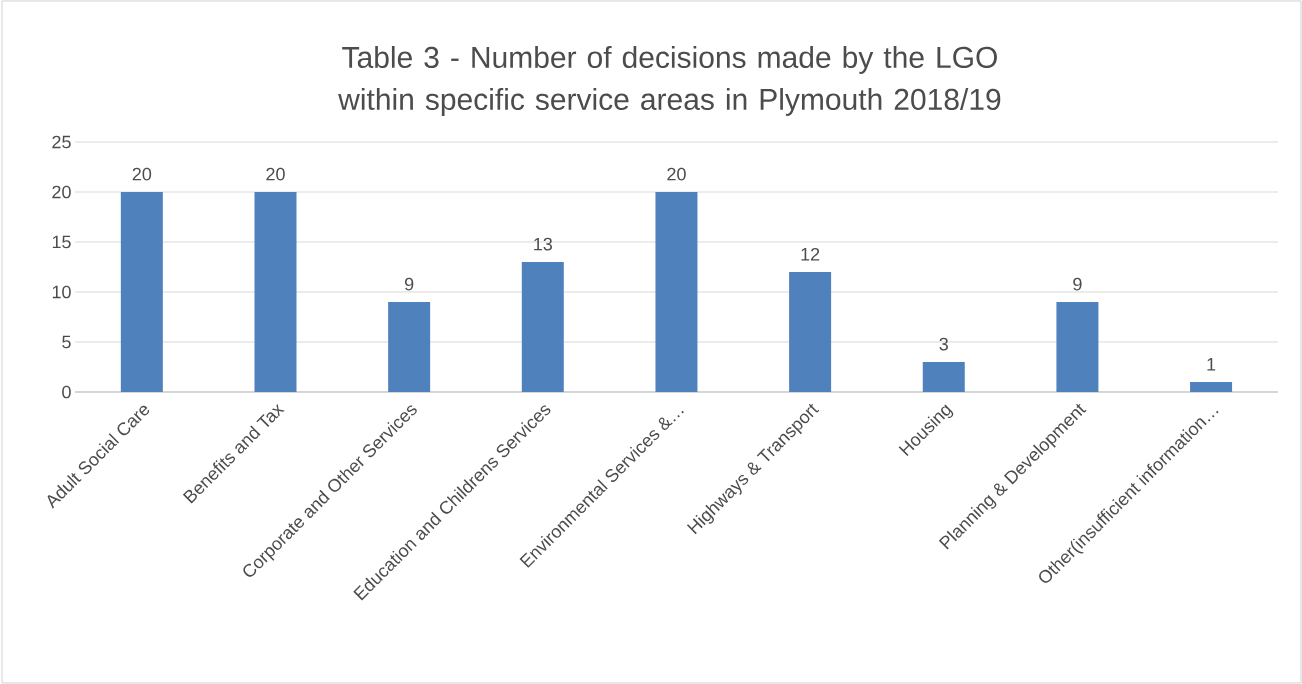 The image size is (1302, 684). Describe the element at coordinates (61, 292) in the screenshot. I see `y-tick-label: 10` at that location.